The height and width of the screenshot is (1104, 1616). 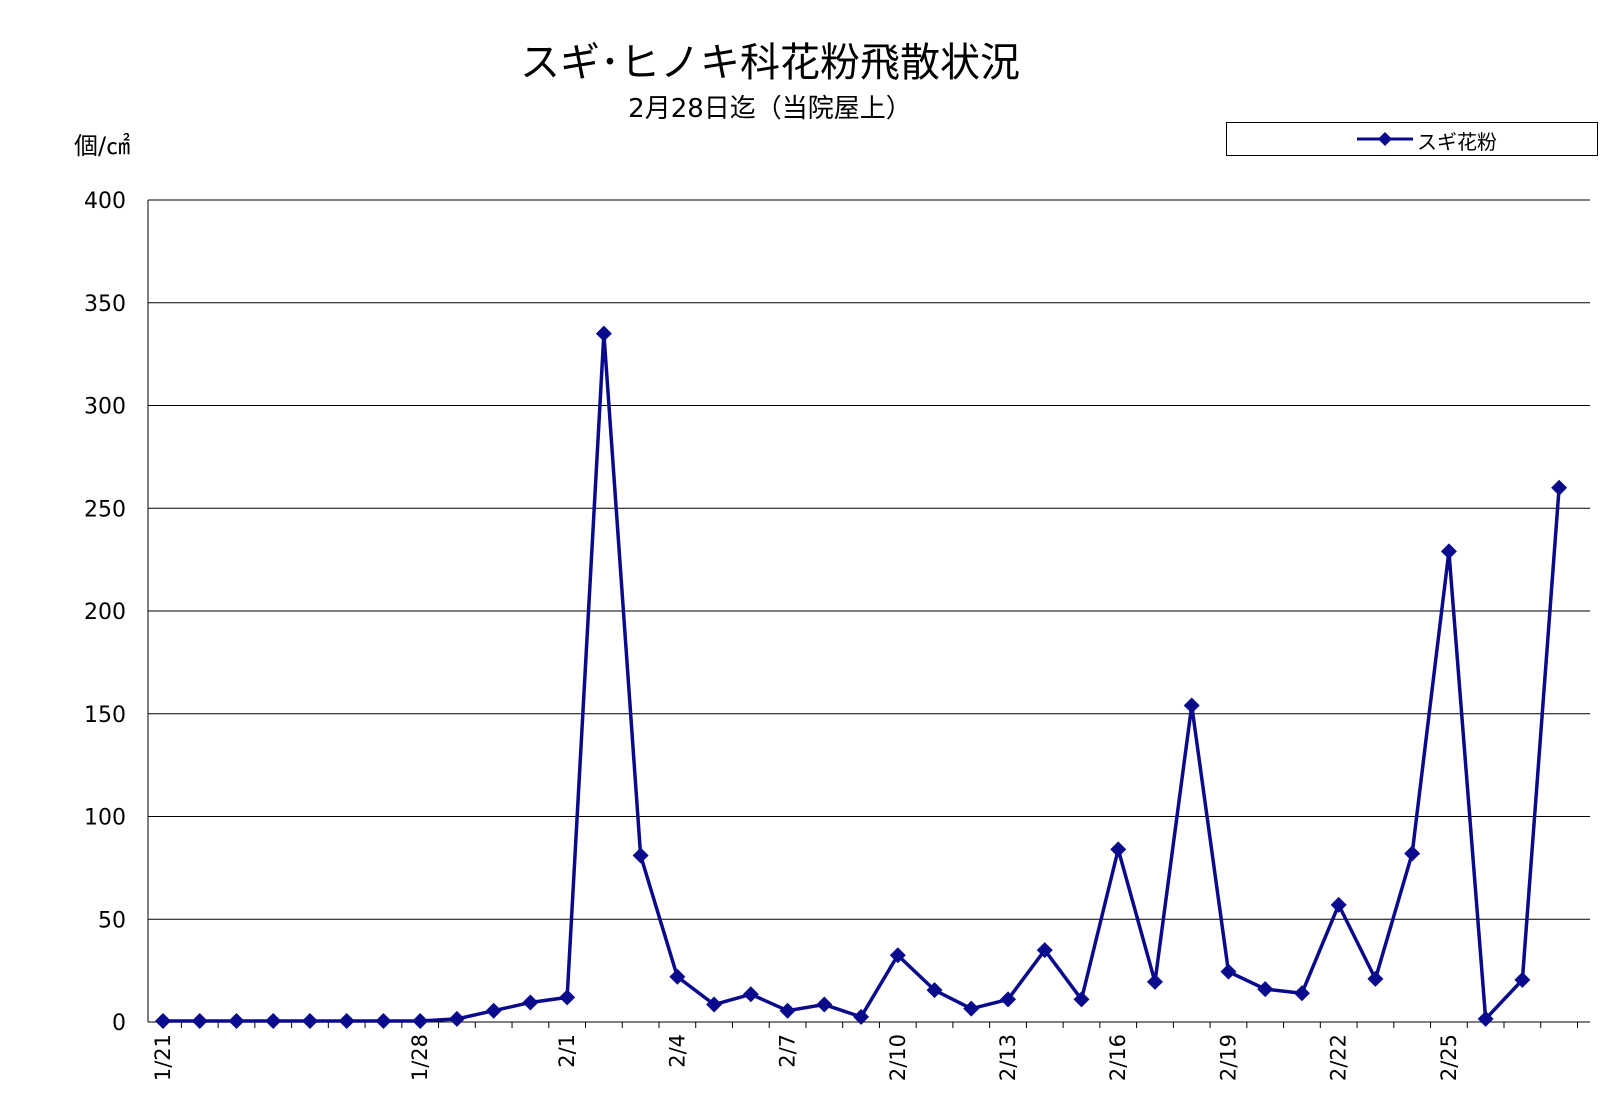 I want to click on chart-title: スギ･ヒノキ科花粉飛散状況, so click(x=770, y=63).